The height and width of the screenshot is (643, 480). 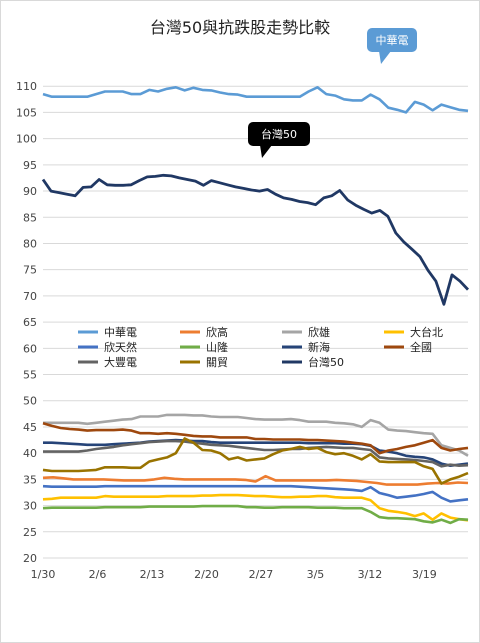 What do you see at coordinates (43, 574) in the screenshot?
I see `x-tick-label: 1/30` at bounding box center [43, 574].